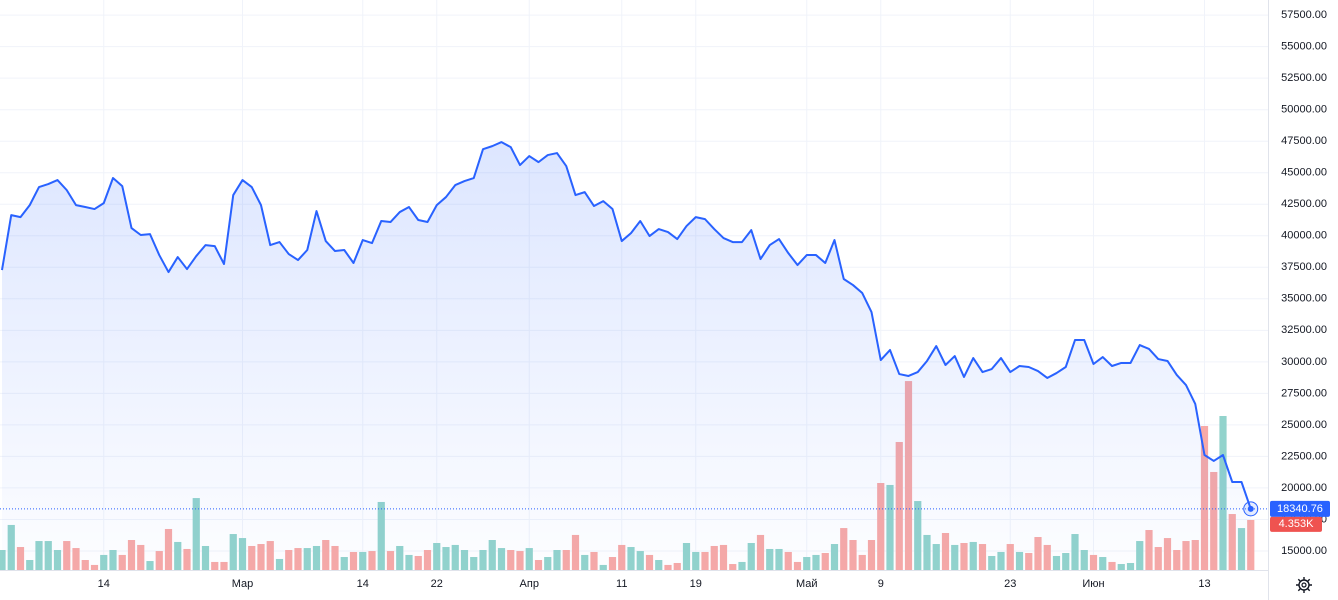 Image resolution: width=1338 pixels, height=600 pixels. I want to click on y-tick-label: 40000.00, so click(1304, 236).